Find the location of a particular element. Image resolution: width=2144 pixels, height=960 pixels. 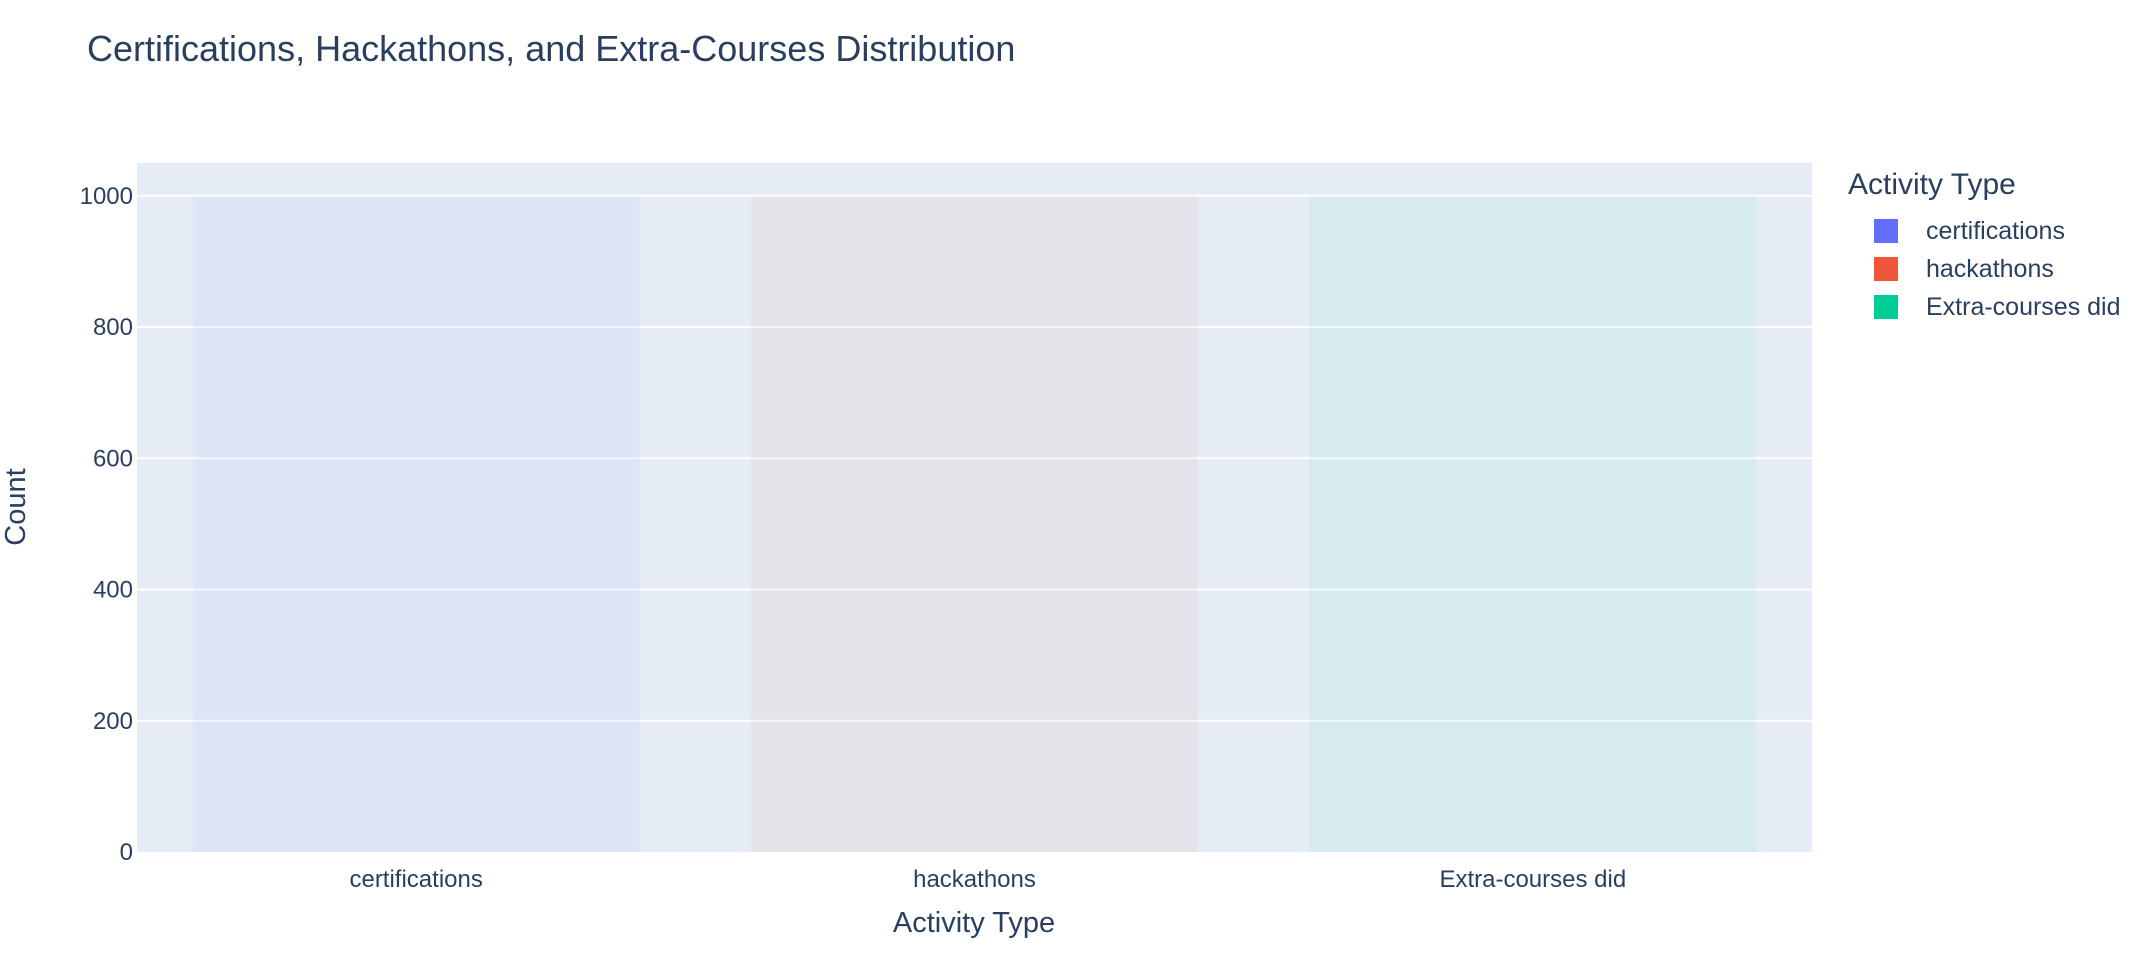

legend-item-extra-courses-did: Extra-courses did is located at coordinates (1997, 307).